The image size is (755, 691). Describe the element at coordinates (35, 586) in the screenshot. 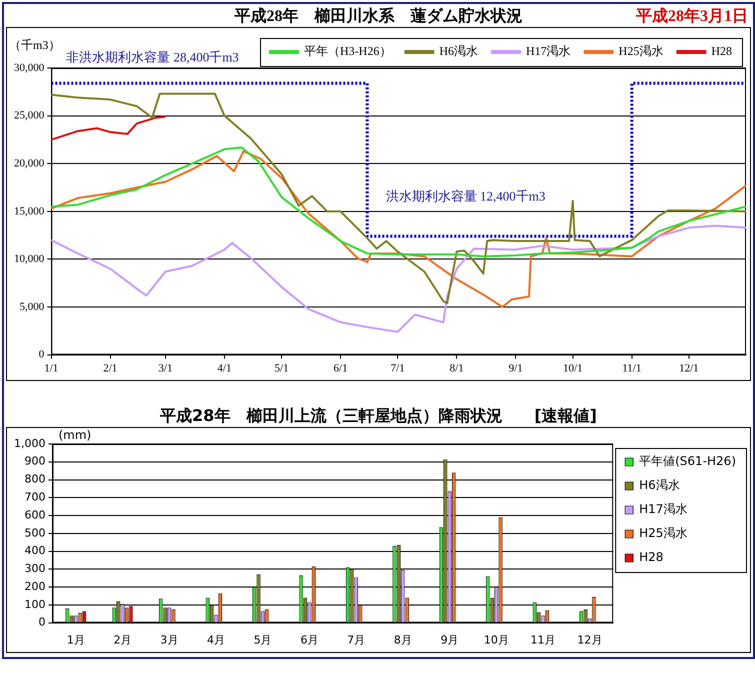

I see `y-tick-label: 200` at that location.